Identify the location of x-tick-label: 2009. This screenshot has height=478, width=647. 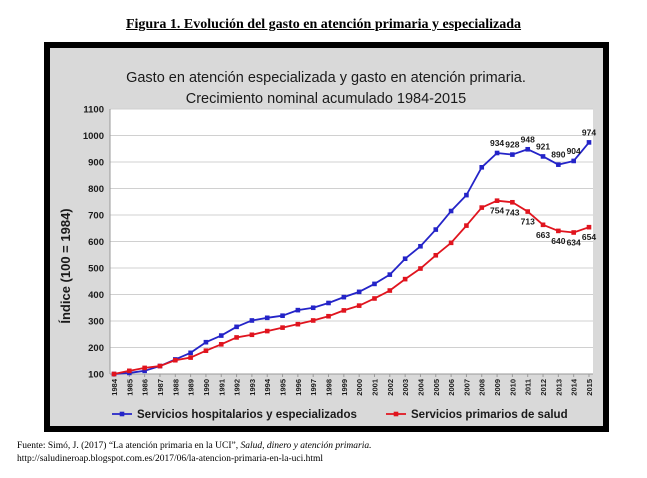
(497, 387).